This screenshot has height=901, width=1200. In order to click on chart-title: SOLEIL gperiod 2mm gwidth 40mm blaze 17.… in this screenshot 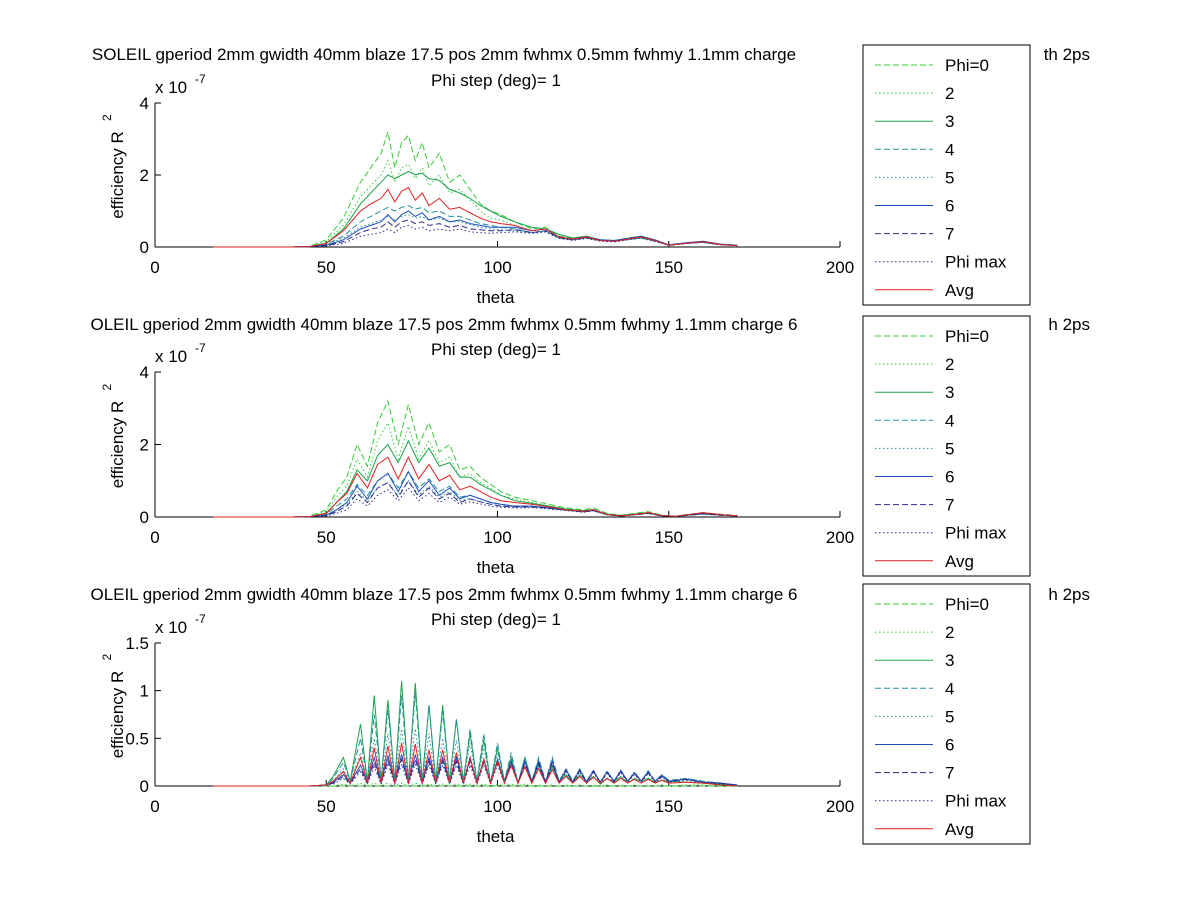, I will do `click(444, 54)`.